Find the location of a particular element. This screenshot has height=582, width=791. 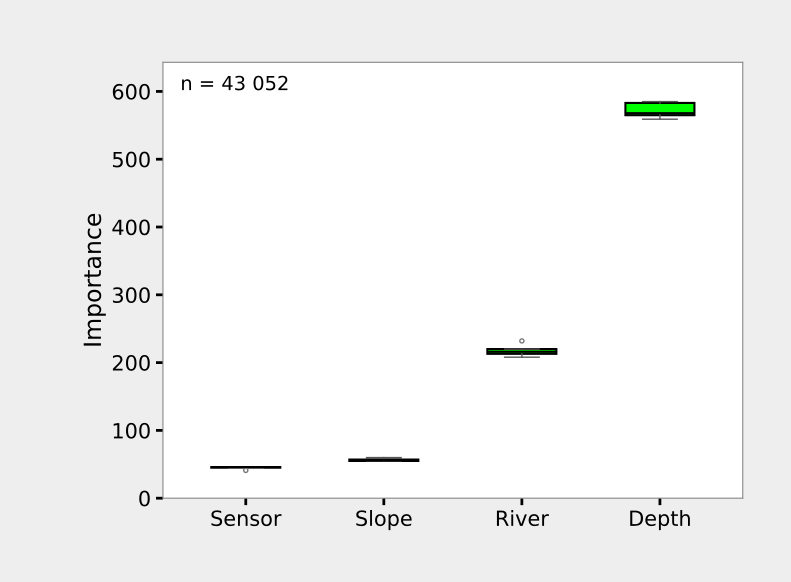

x-tick-label: River is located at coordinates (522, 518).